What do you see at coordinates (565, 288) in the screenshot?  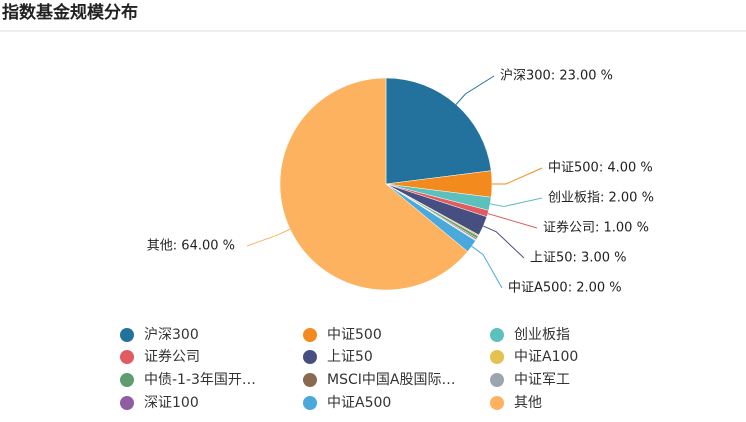 I see `data-label: 中证A500: 2.00 %` at bounding box center [565, 288].